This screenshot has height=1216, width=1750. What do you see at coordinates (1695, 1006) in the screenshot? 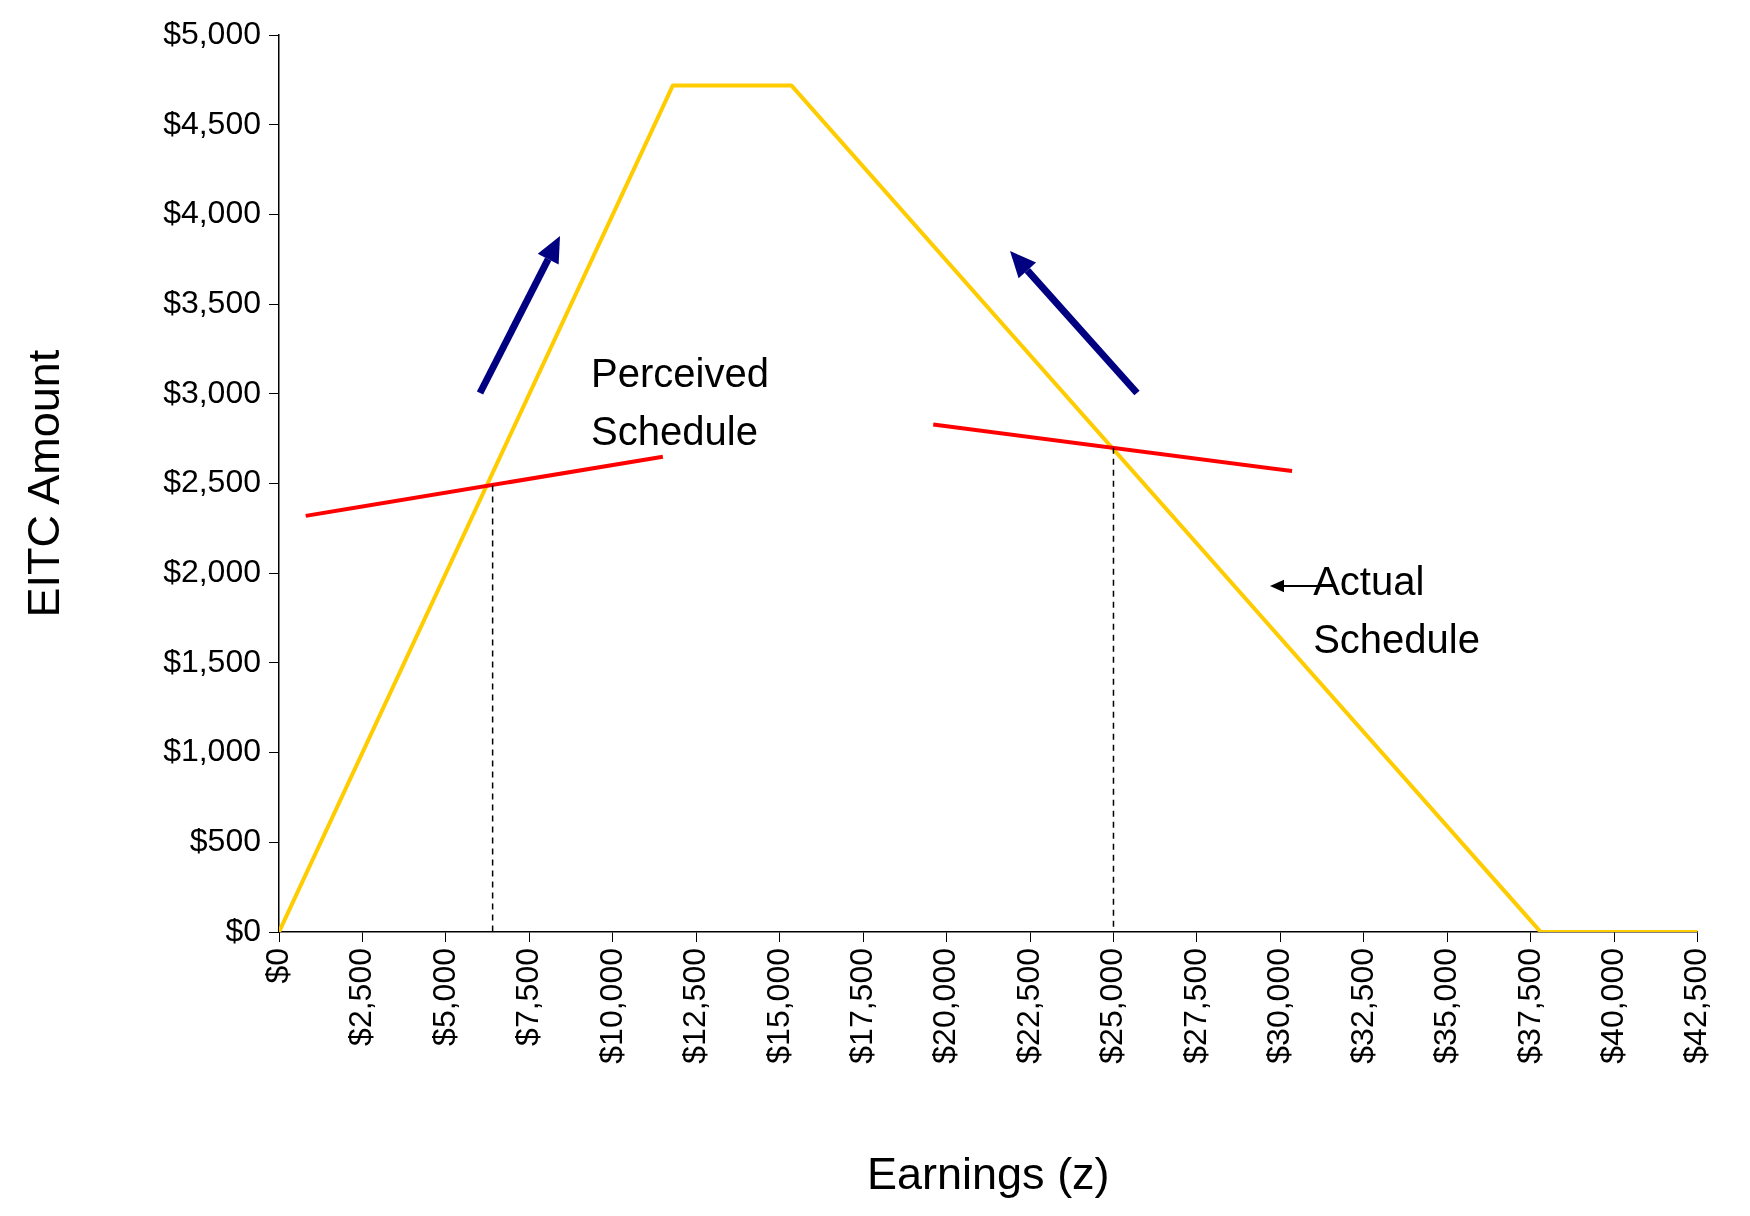
I see `x-tick-label: $42,500` at bounding box center [1695, 1006].